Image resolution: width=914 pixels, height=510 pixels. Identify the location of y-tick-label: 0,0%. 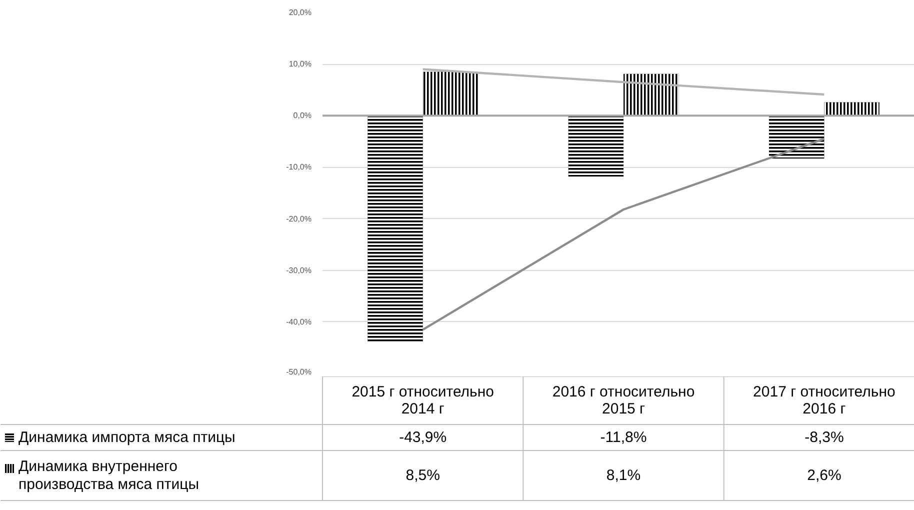
(302, 115).